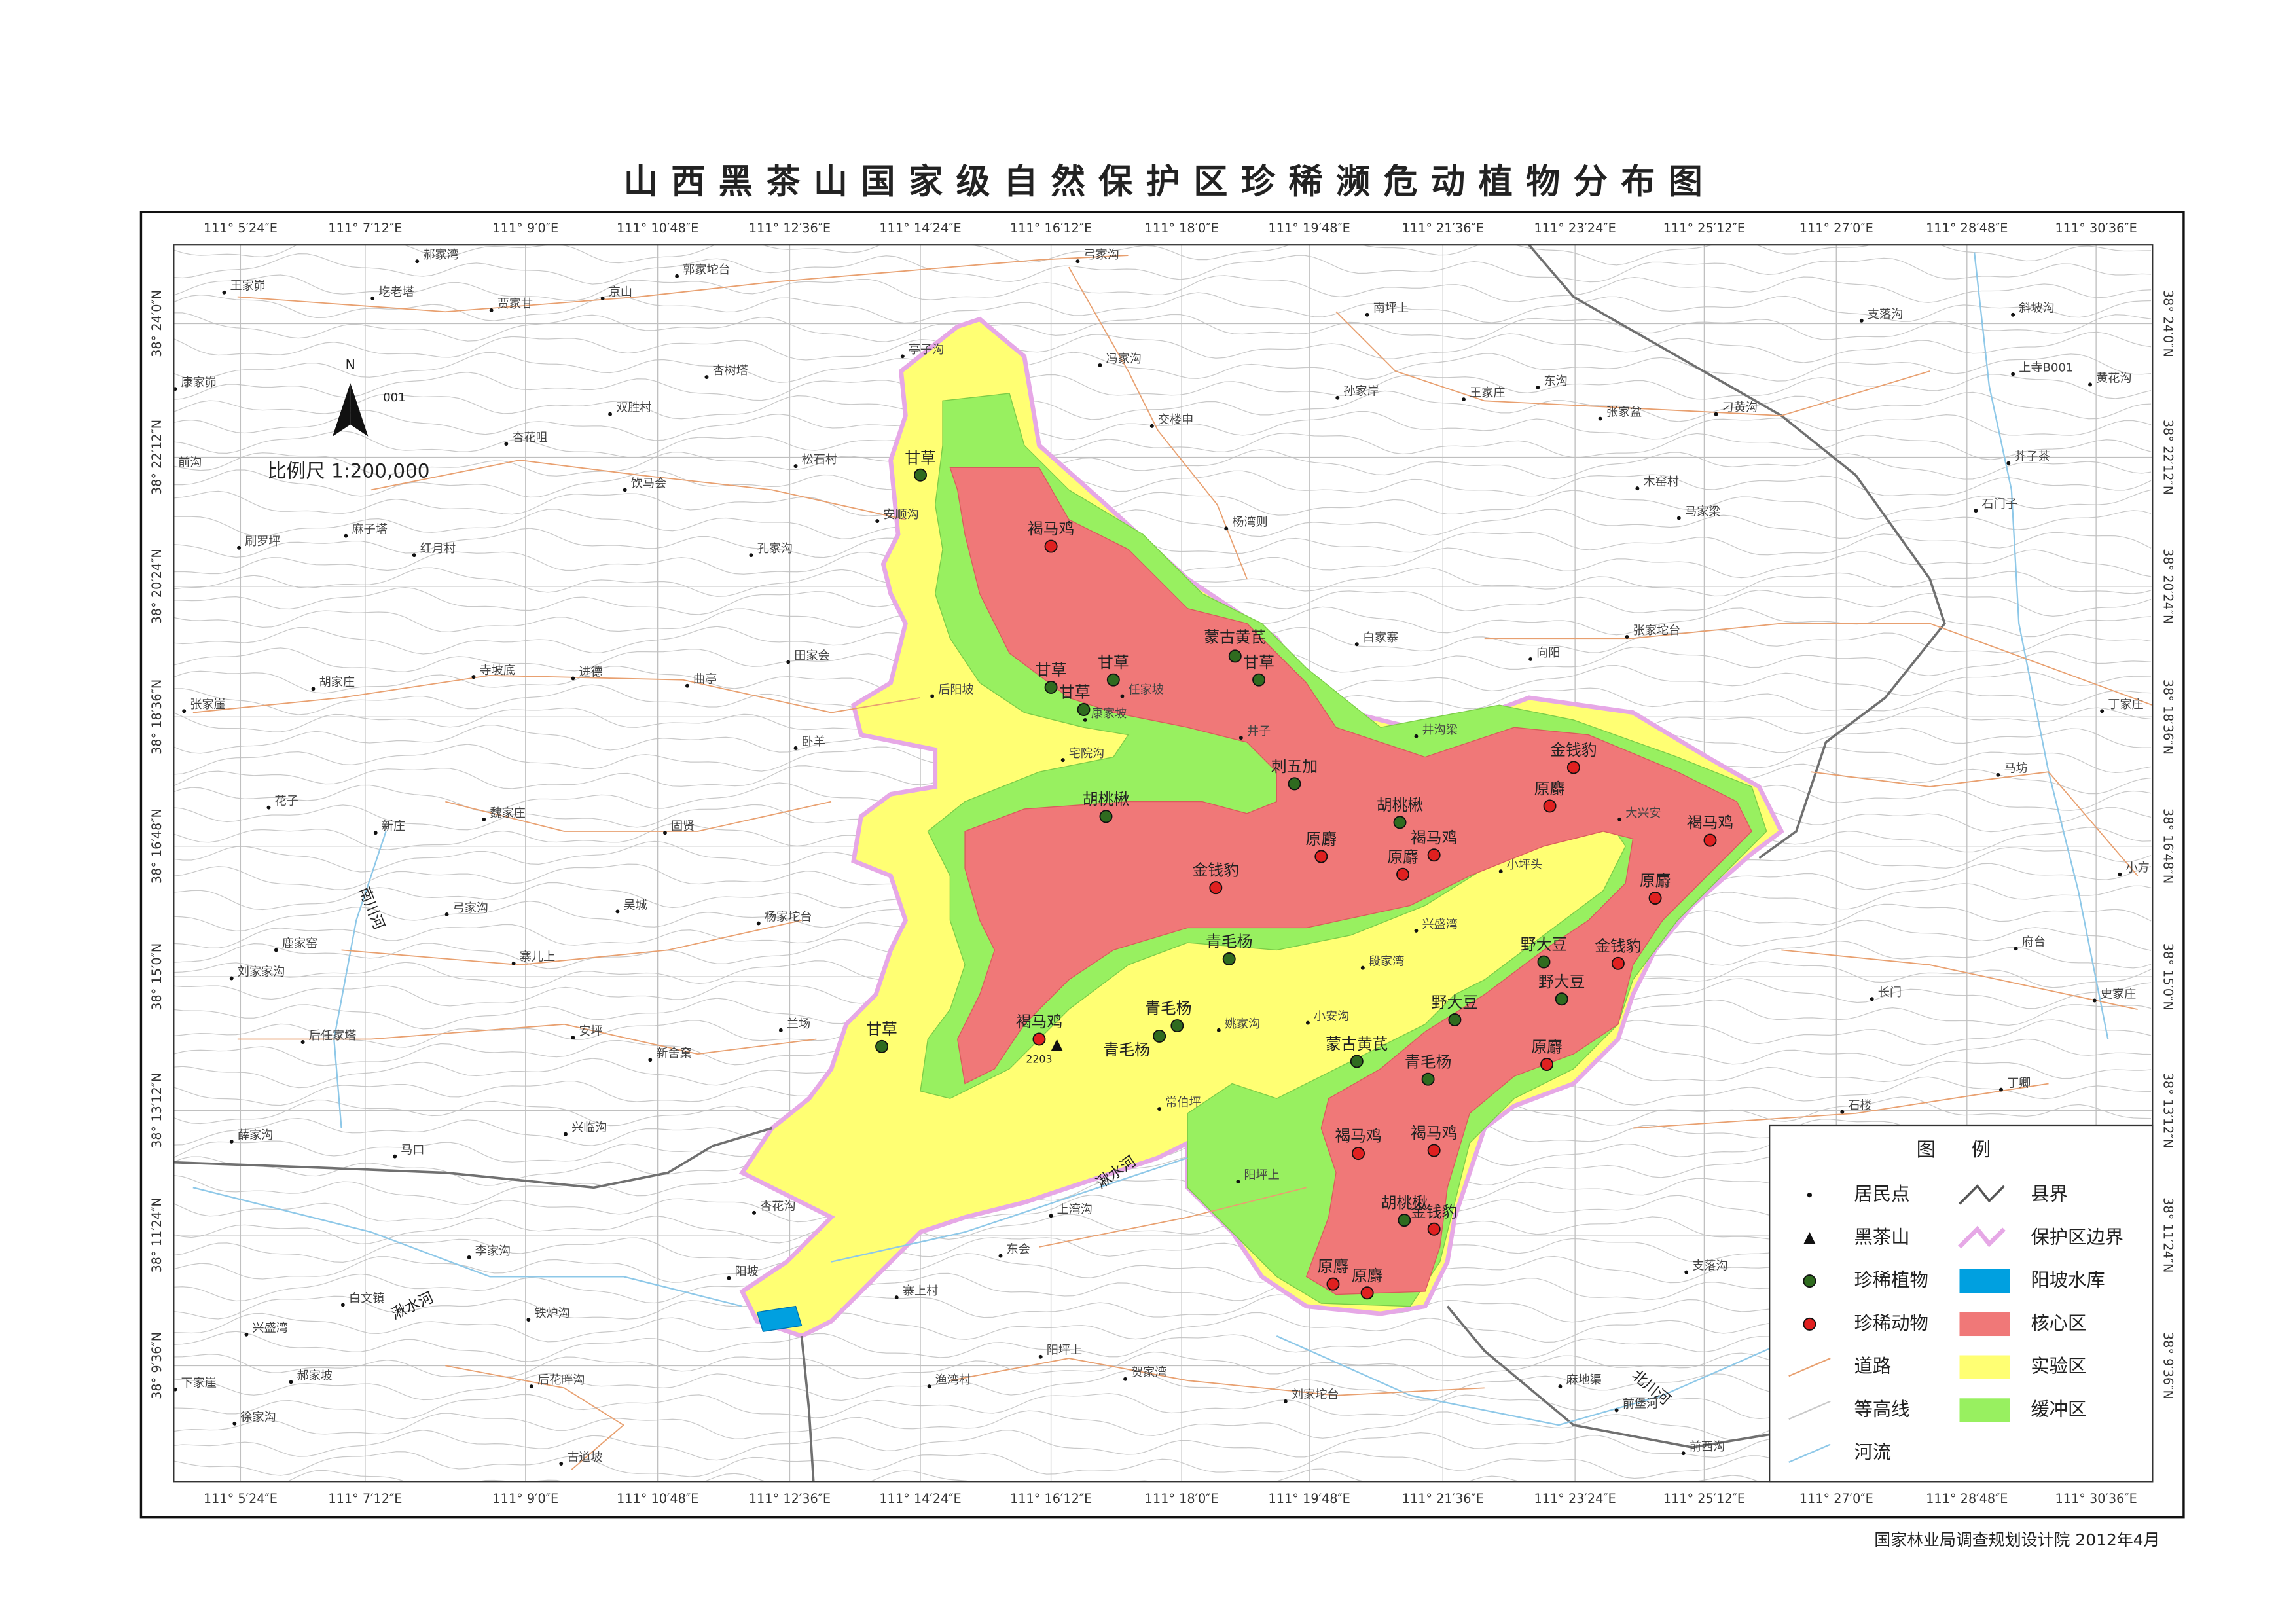  Describe the element at coordinates (1443, 229) in the screenshot. I see `longitude-label: 111° 21′36″E` at that location.